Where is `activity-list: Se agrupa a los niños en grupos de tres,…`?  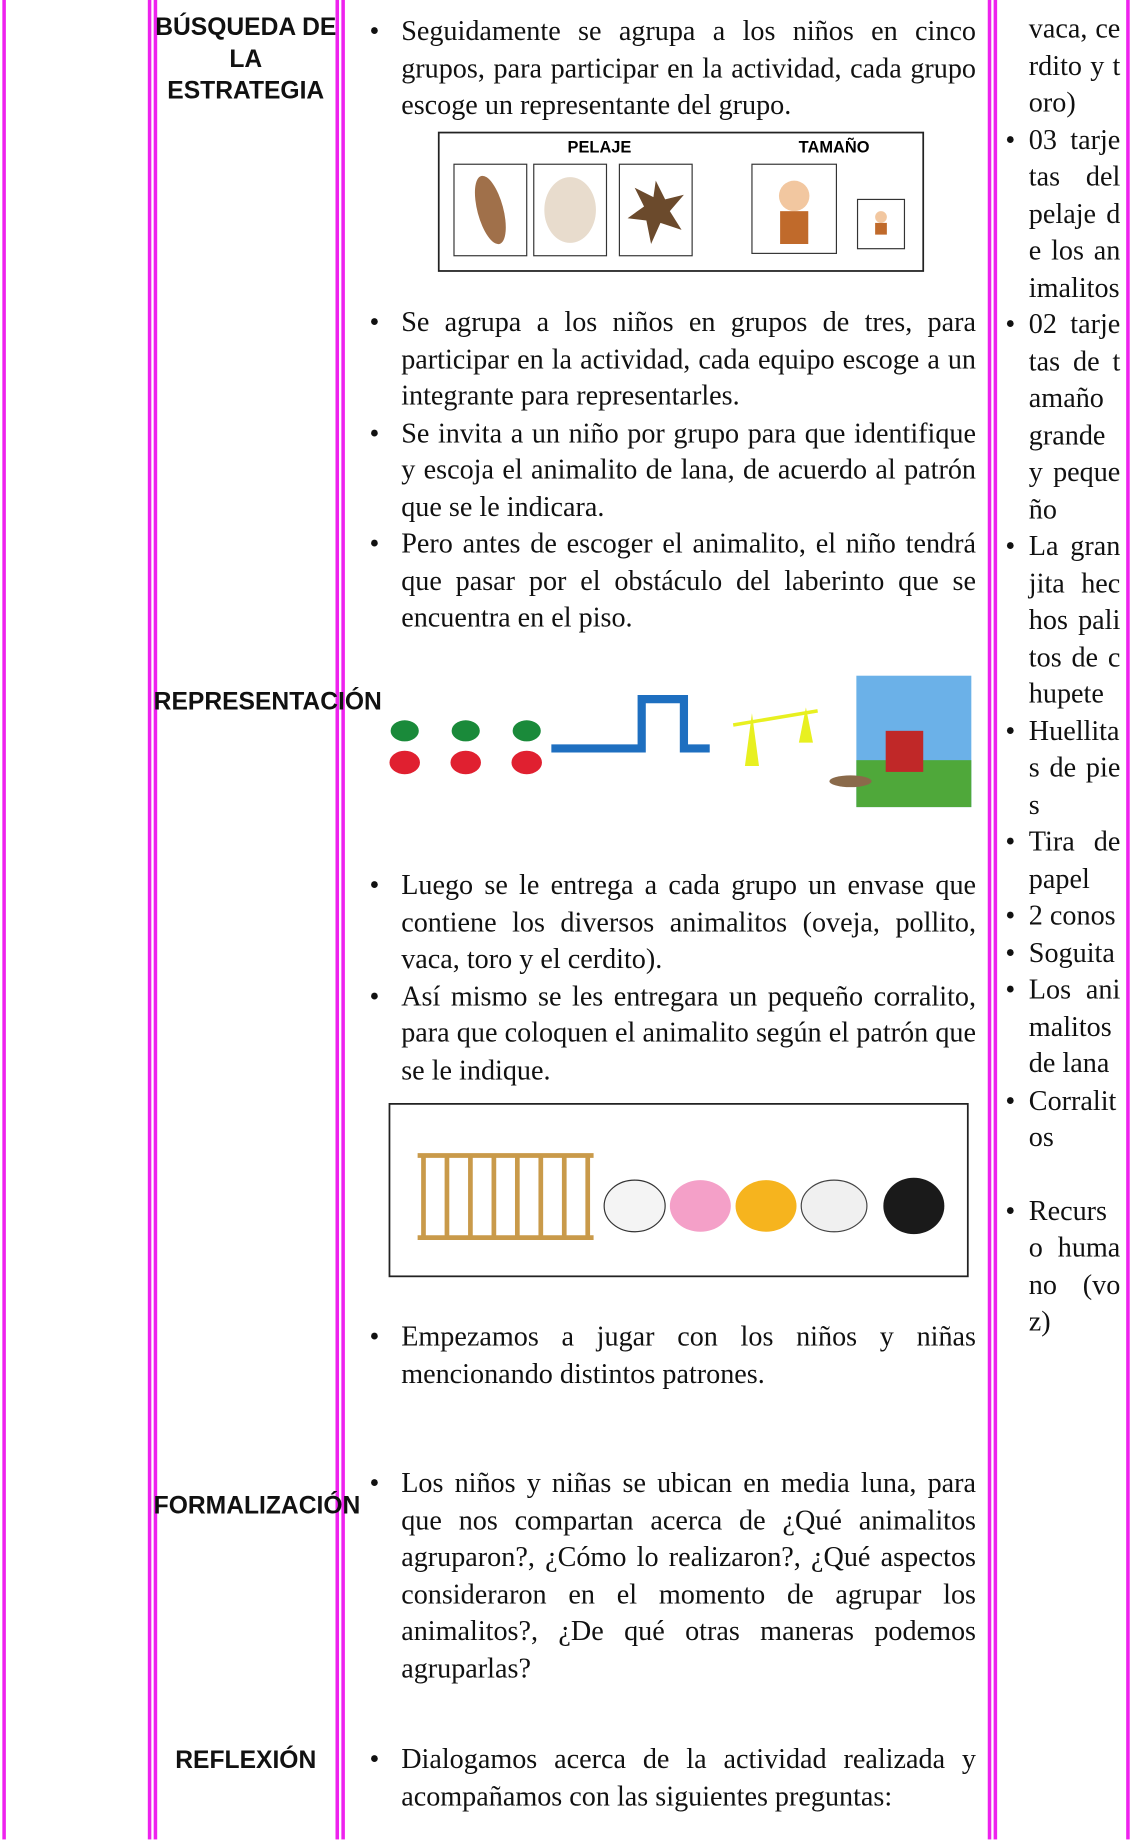
activity-list: Se agrupa a los niños en grupos de tres,… is located at coordinates (673, 471).